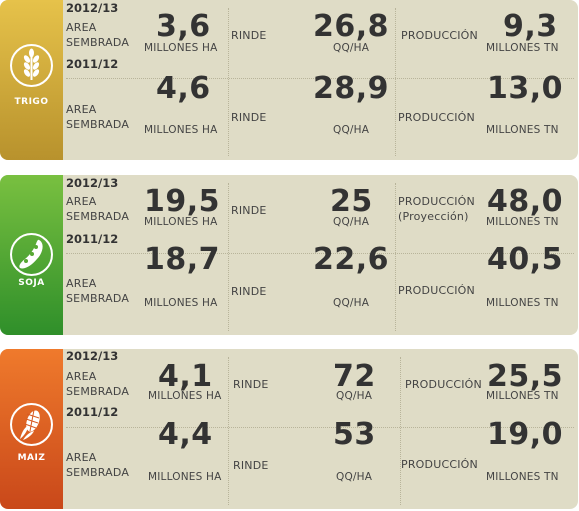  Describe the element at coordinates (351, 201) in the screenshot. I see `rinde-value: 25` at that location.